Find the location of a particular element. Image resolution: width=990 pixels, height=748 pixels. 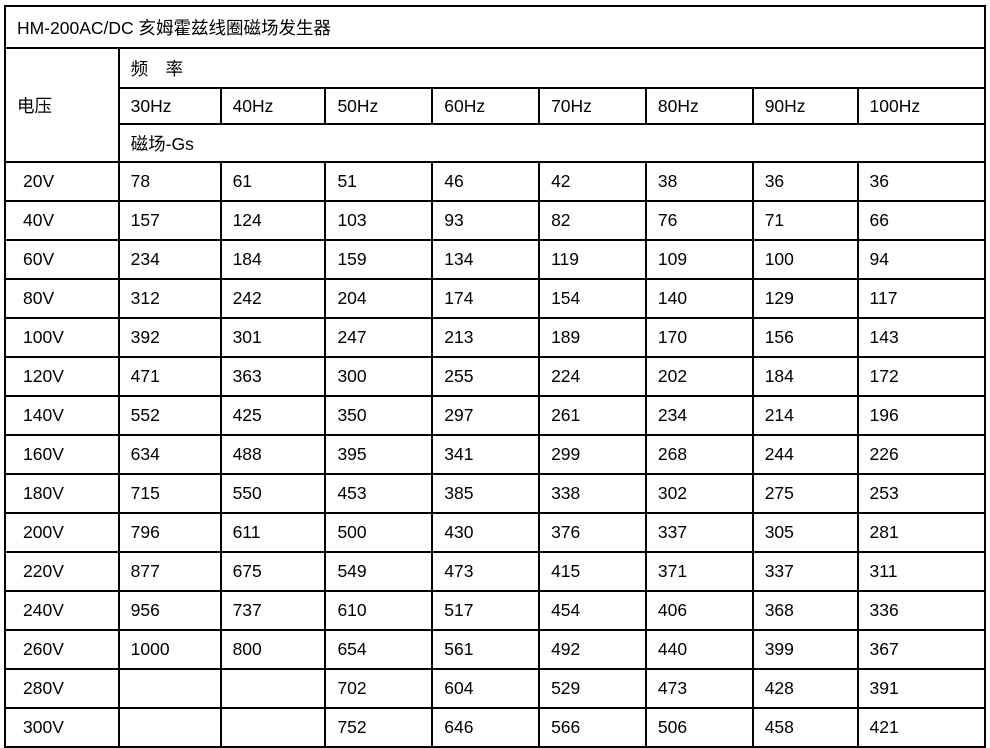

field-value-cell: 550 is located at coordinates (273, 493).